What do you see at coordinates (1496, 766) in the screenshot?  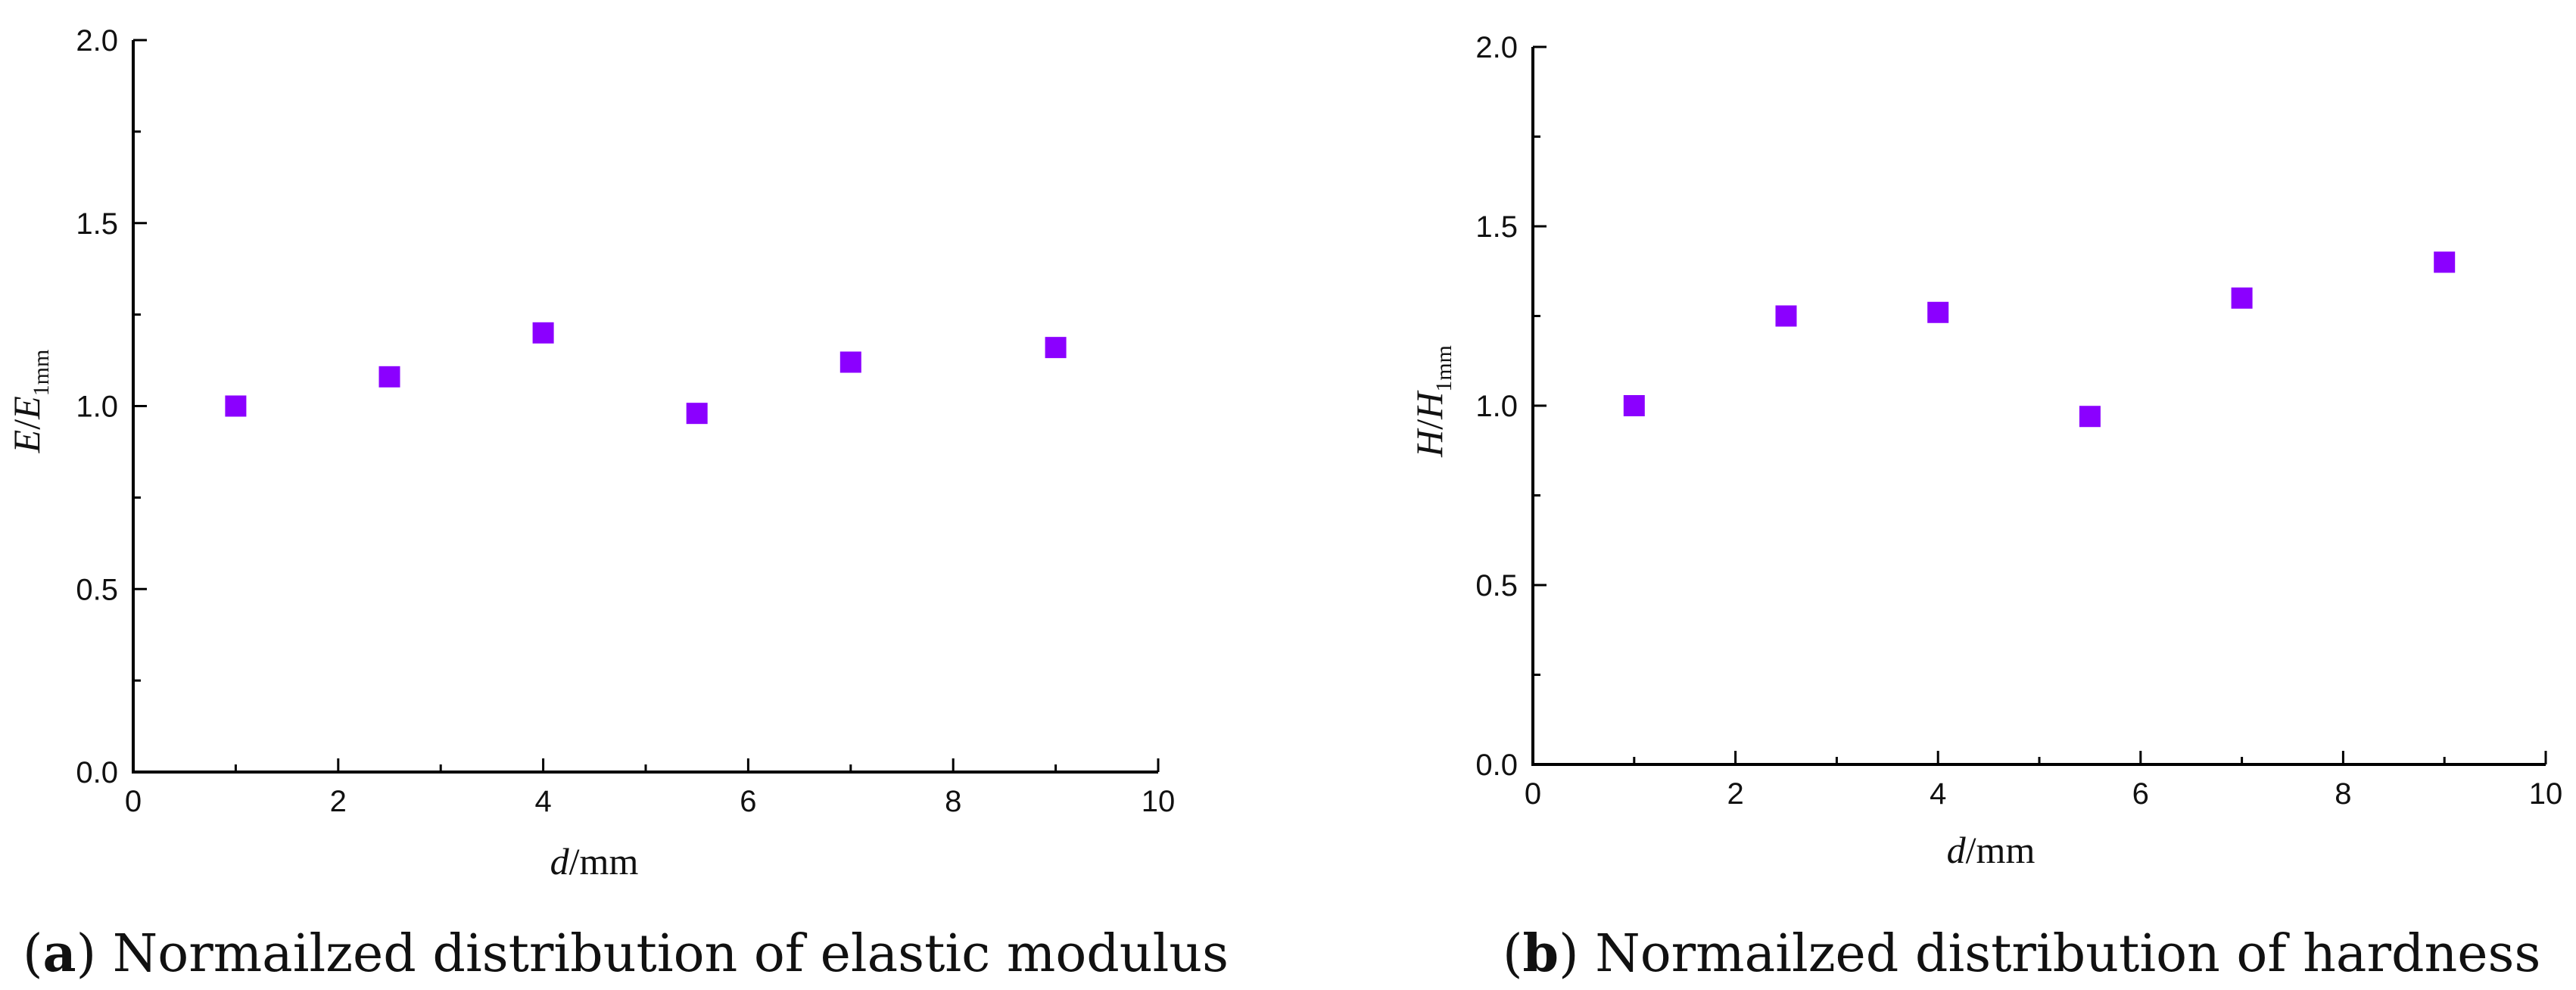 I see `y-tick-label-b: 0.0` at bounding box center [1496, 766].